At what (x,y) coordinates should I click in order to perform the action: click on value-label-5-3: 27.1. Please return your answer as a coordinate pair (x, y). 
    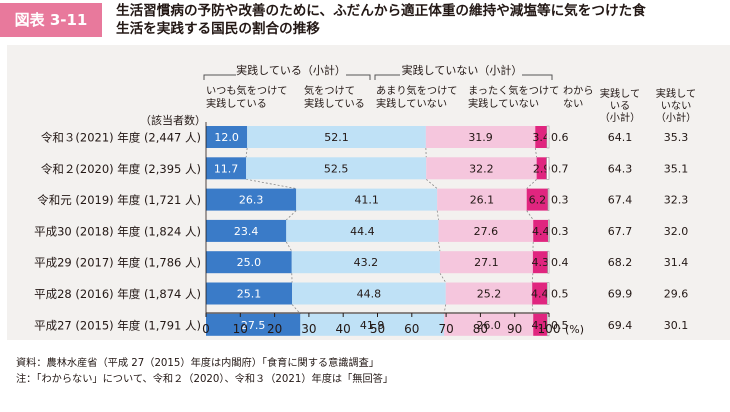
    Looking at the image, I should click on (486, 262).